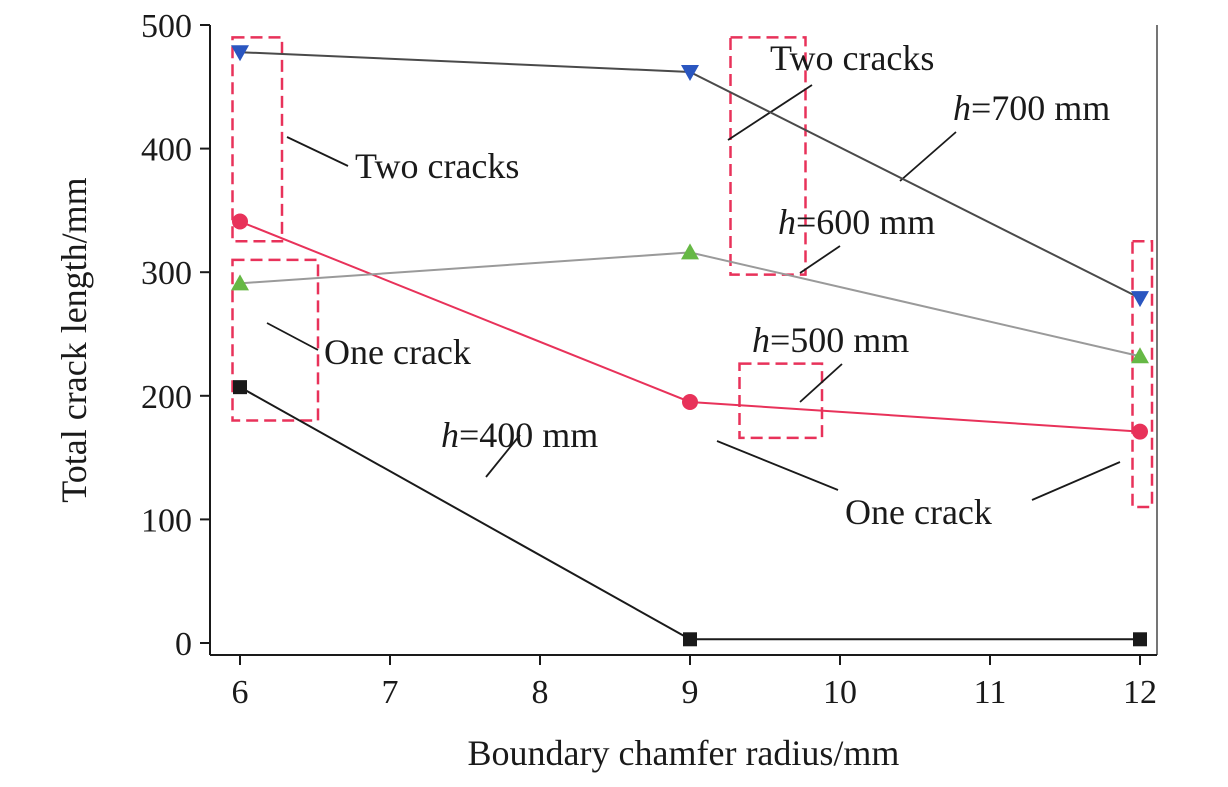  I want to click on x-tick-label: 12, so click(1140, 692).